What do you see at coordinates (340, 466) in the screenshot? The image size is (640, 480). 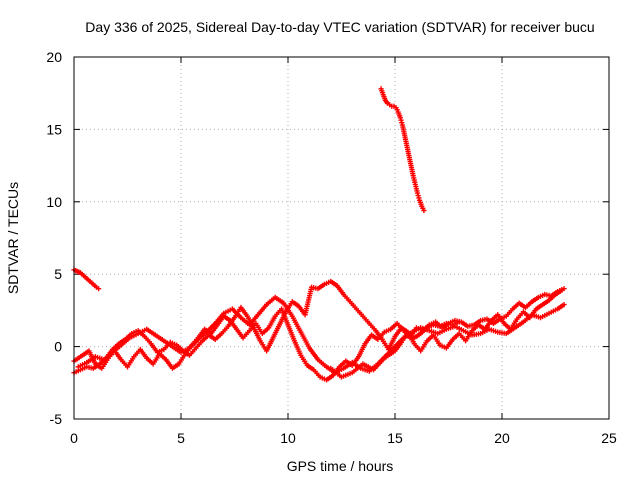 I see `x-axis-label: GPS time / hours` at bounding box center [340, 466].